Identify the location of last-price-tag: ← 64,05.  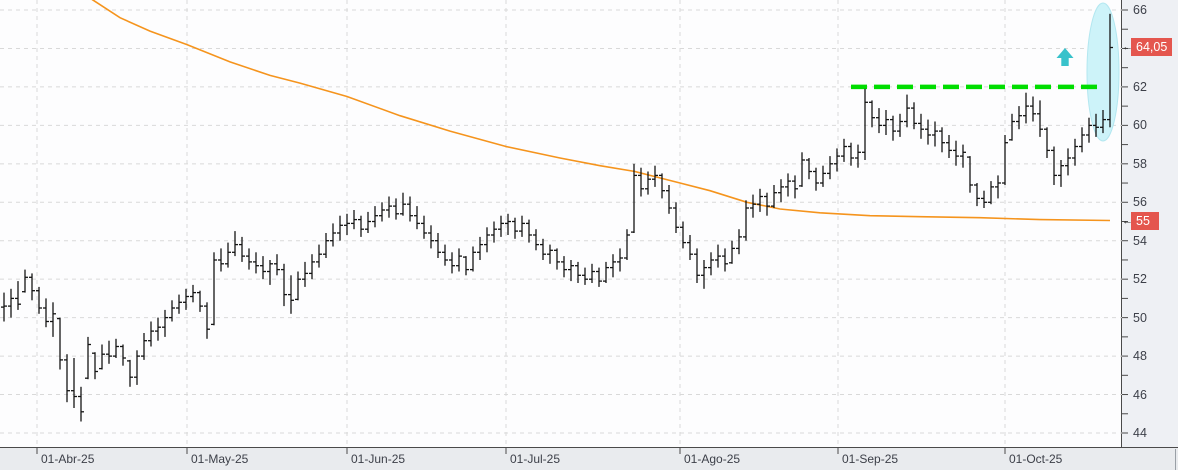
(1147, 47).